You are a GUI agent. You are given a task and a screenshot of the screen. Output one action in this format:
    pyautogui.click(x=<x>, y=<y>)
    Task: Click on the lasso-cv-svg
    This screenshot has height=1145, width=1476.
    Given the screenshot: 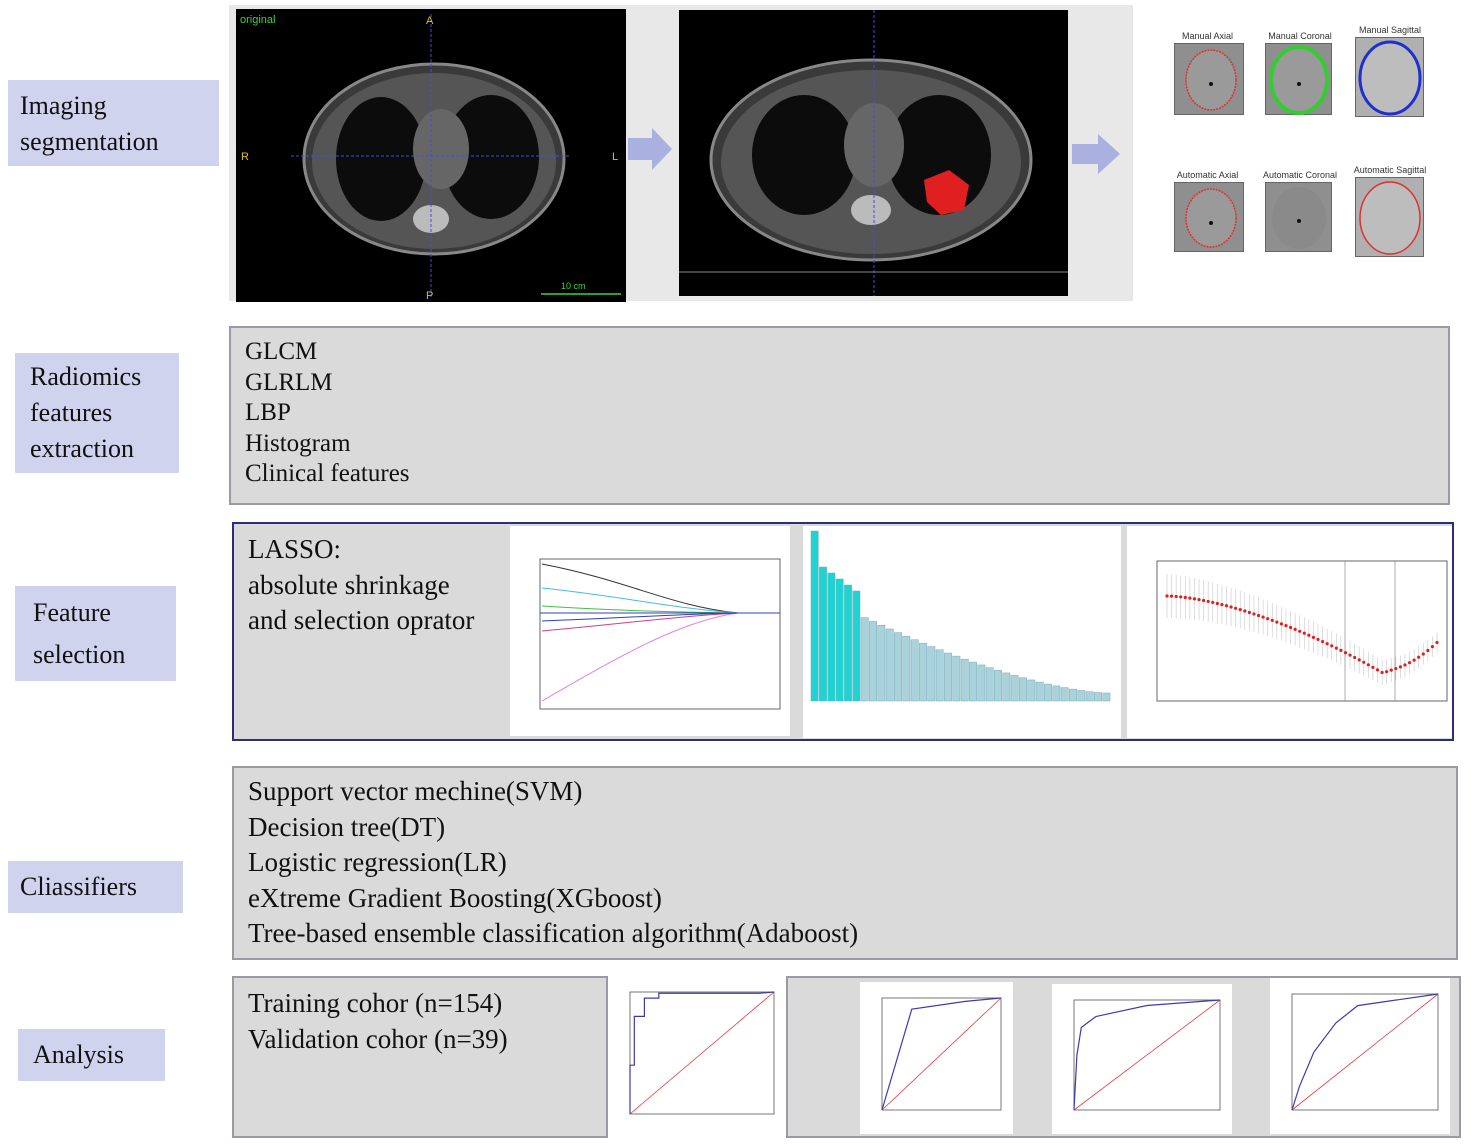 What is the action you would take?
    pyautogui.click(x=1302, y=631)
    